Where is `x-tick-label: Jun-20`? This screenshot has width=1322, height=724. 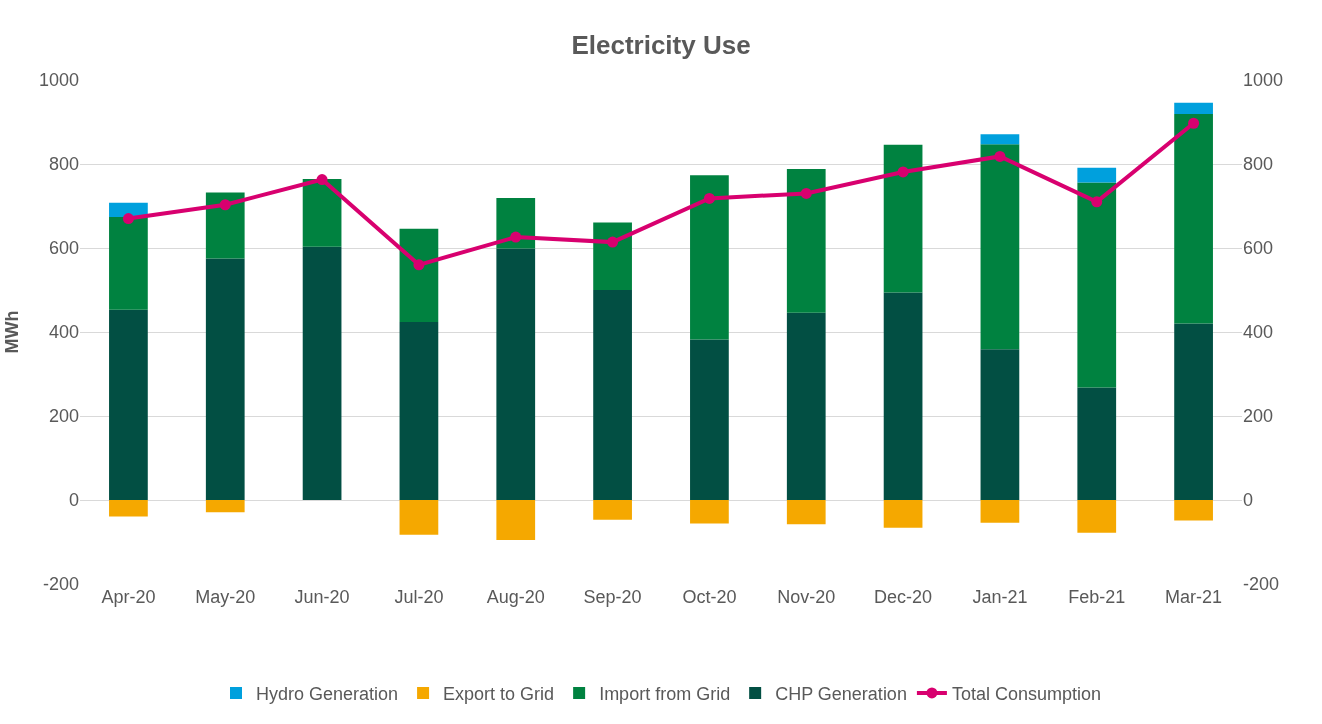
x-tick-label: Jun-20 is located at coordinates (322, 597).